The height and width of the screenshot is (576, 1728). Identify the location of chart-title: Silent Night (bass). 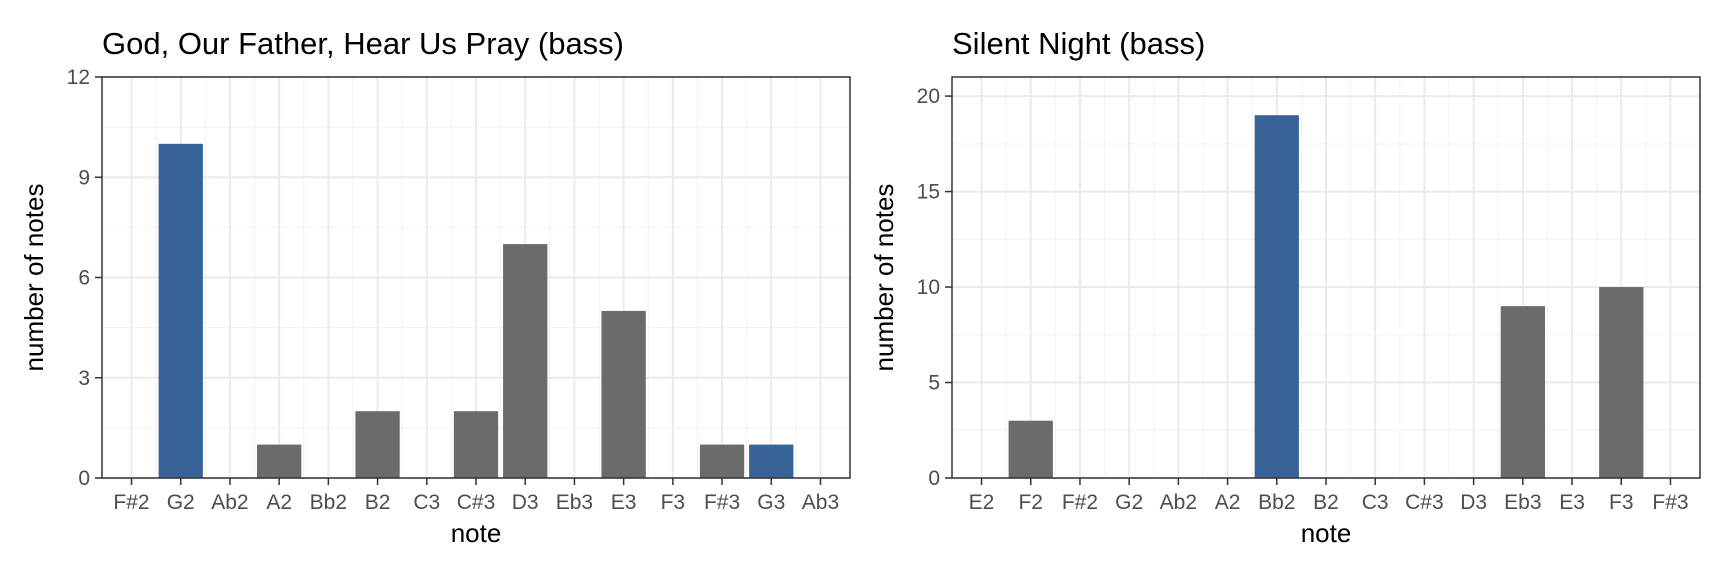
(1078, 43).